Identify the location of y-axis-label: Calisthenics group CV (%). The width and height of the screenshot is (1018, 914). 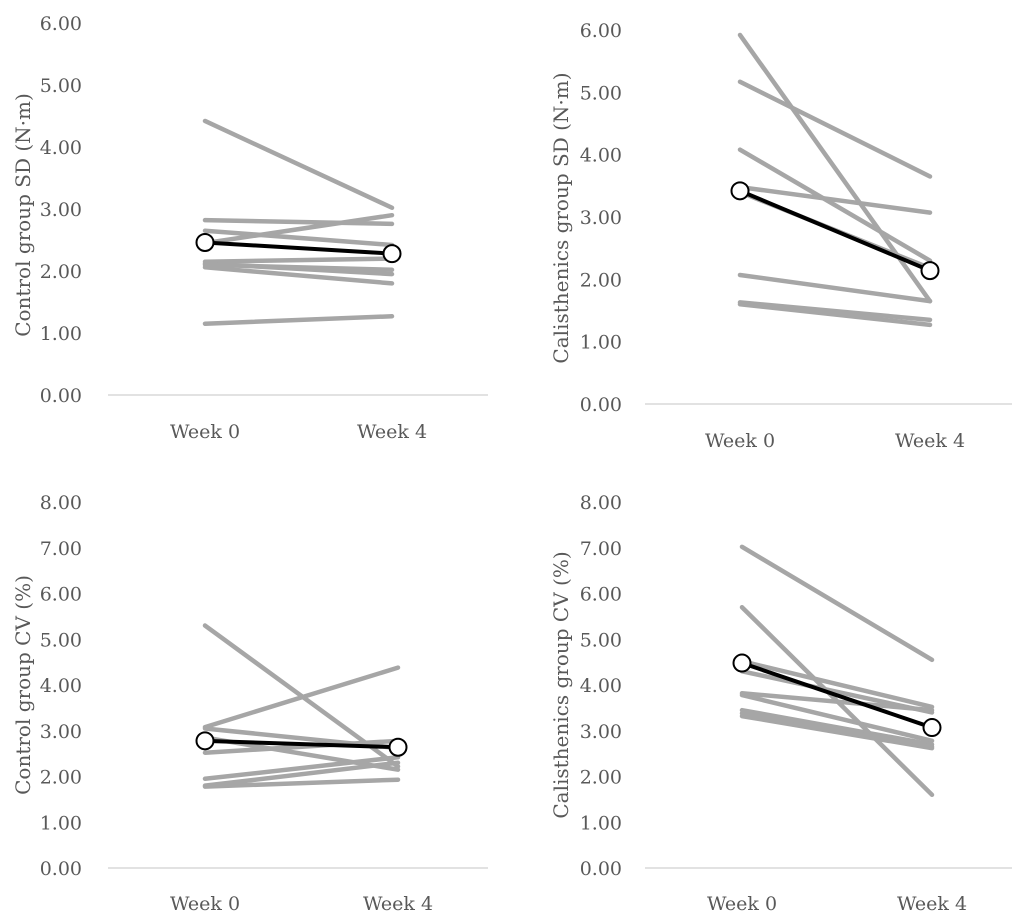
(561, 684).